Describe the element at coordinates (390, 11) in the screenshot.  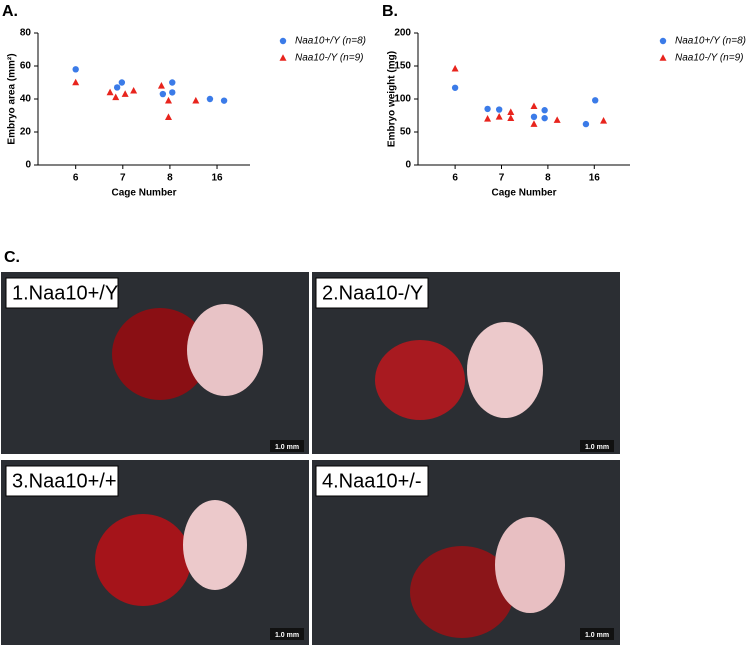
I see `panel-label: B.` at that location.